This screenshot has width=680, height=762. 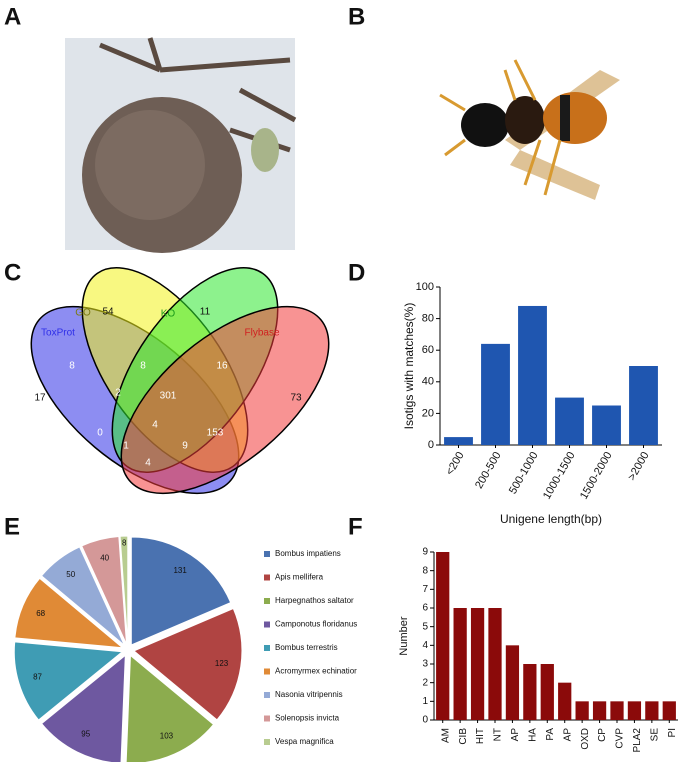 What do you see at coordinates (205, 312) in the screenshot?
I see `venn-count: 11` at bounding box center [205, 312].